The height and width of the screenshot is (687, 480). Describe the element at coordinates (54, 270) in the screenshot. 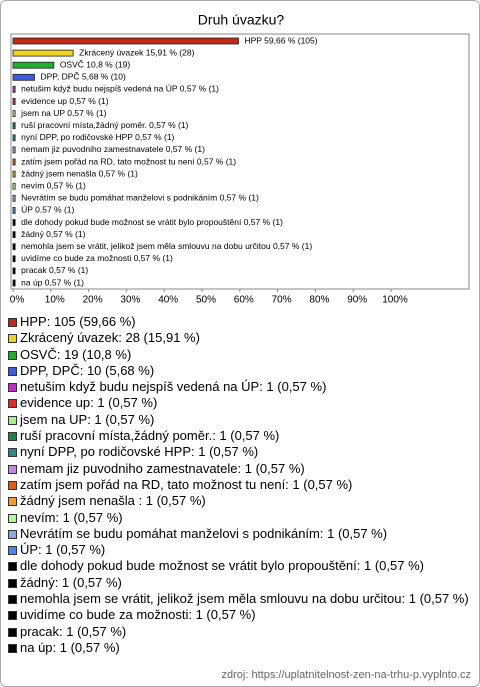

I see `value-label: pracak 0,57 % (1)` at that location.